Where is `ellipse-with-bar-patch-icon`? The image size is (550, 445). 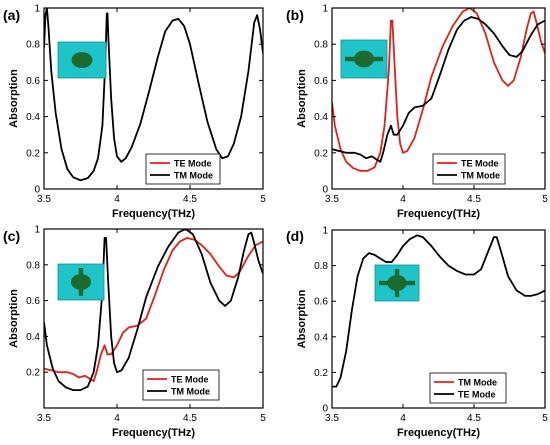
ellipse-with-bar-patch-icon is located at coordinates (364, 59).